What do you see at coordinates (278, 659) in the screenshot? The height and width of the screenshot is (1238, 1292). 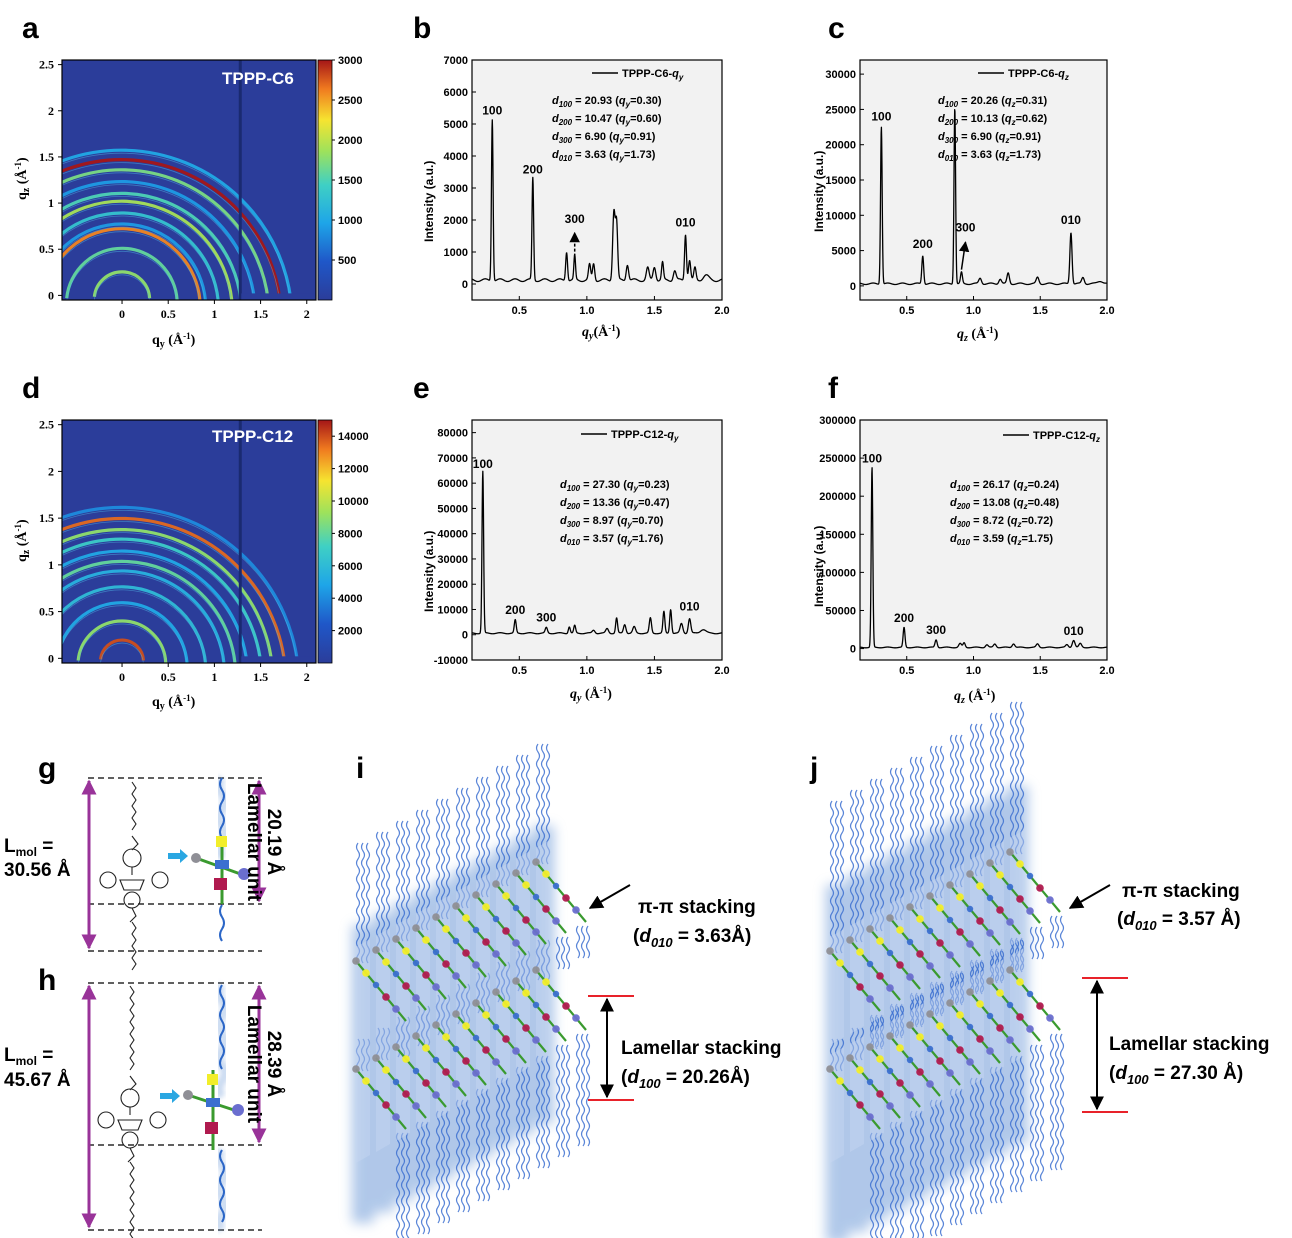 I see `map-d-horizon` at bounding box center [278, 659].